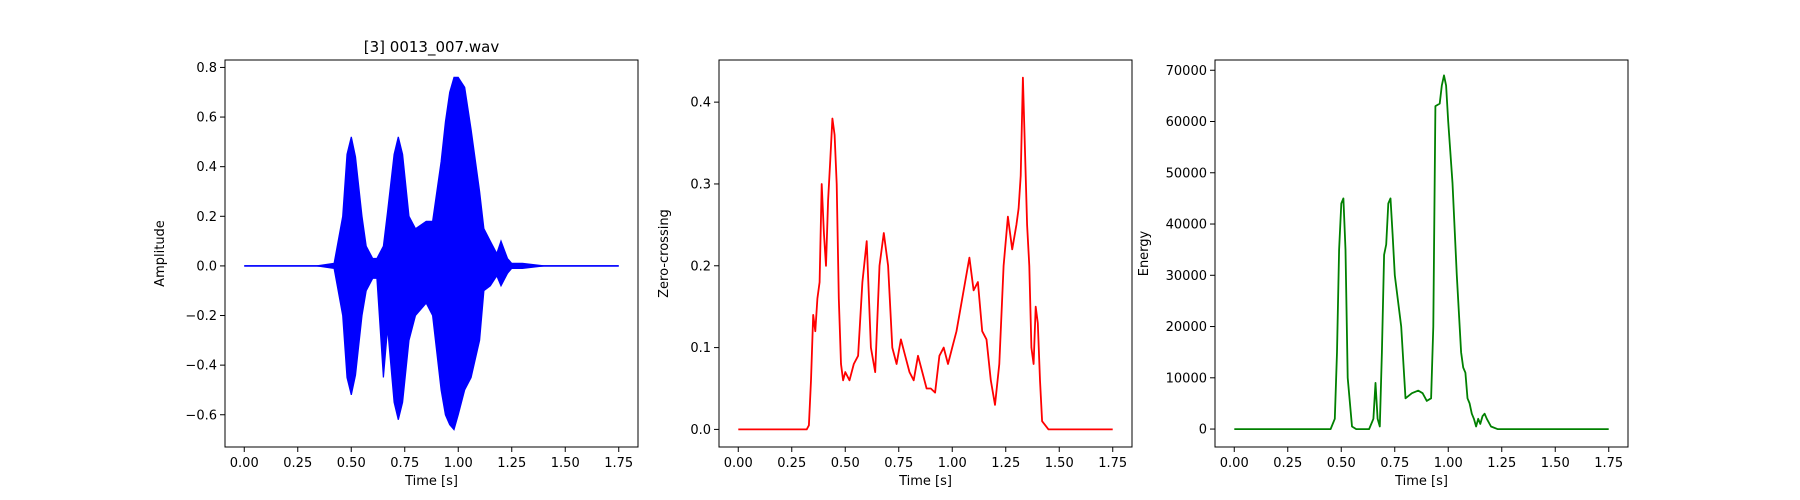  I want to click on waveform-xtick-label: 1.25, so click(511, 463).